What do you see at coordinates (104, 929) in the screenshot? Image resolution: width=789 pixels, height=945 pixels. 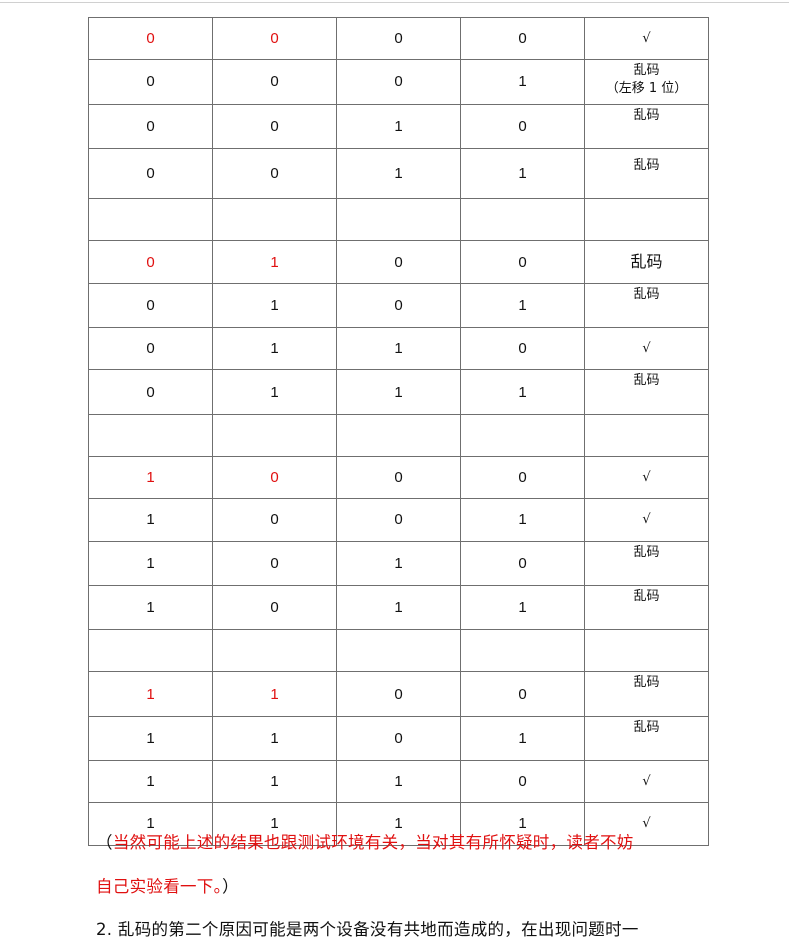 I see `paragraph-number: 2.` at bounding box center [104, 929].